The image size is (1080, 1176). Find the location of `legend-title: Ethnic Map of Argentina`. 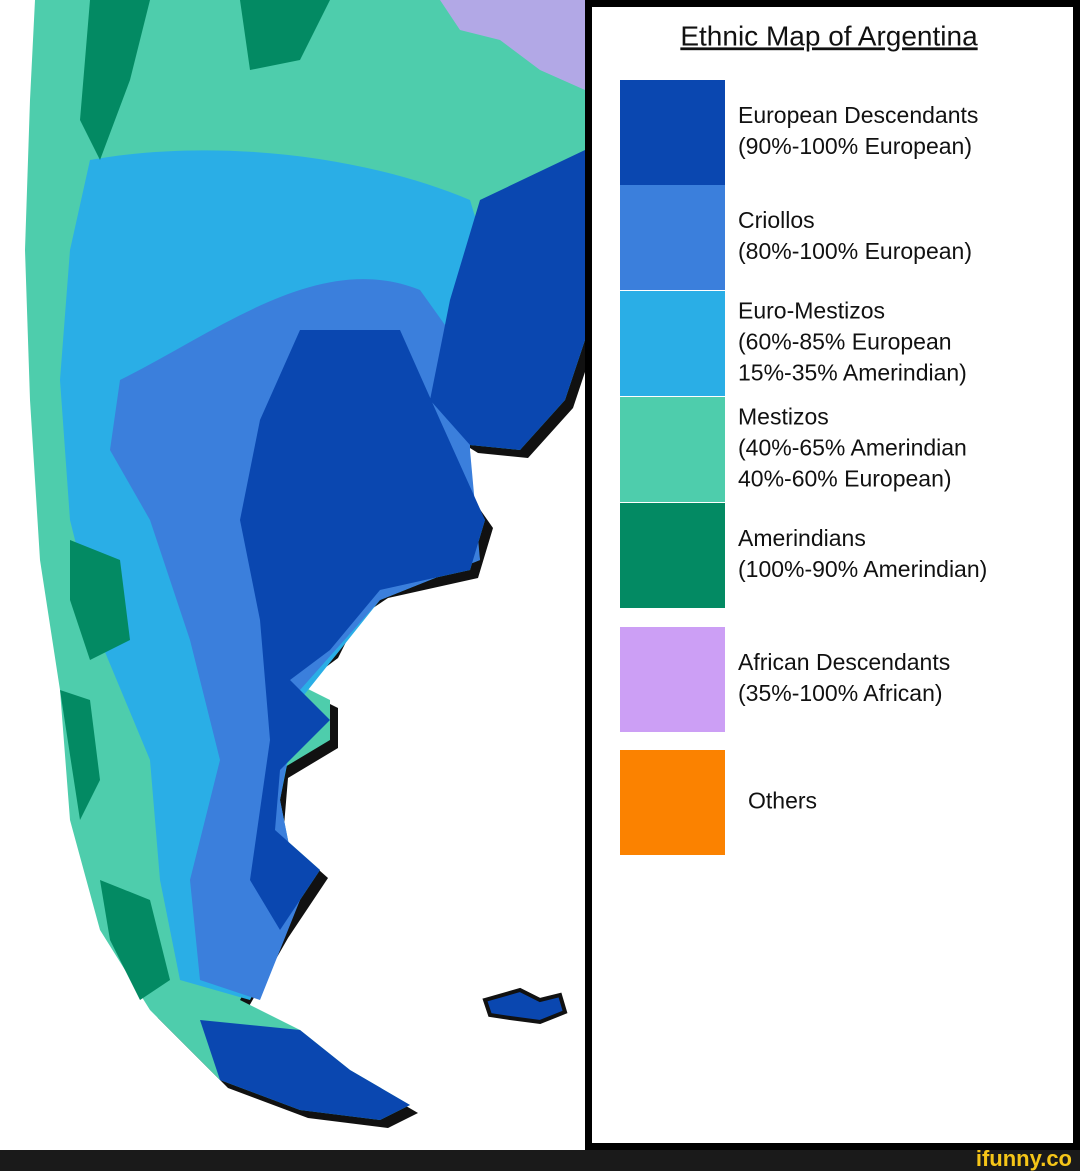

legend-title: Ethnic Map of Argentina is located at coordinates (829, 35).